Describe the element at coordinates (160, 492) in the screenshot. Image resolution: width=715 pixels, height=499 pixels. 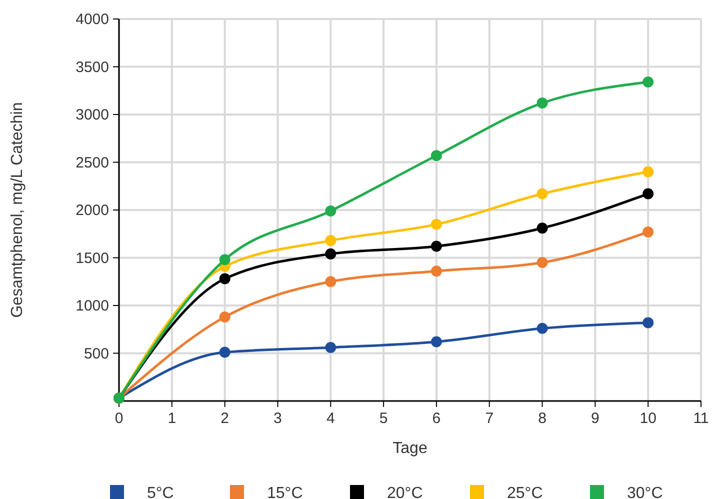
I see `legend-label: 5°C` at that location.